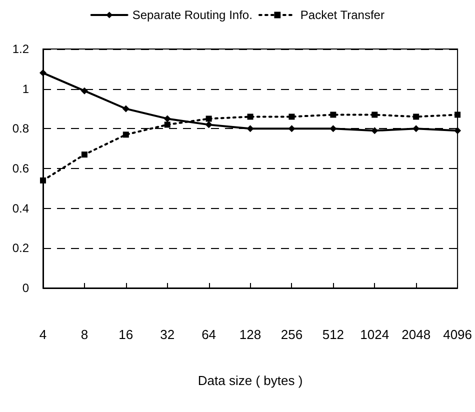  Describe the element at coordinates (21, 248) in the screenshot. I see `y-tick-label: 0.2` at that location.